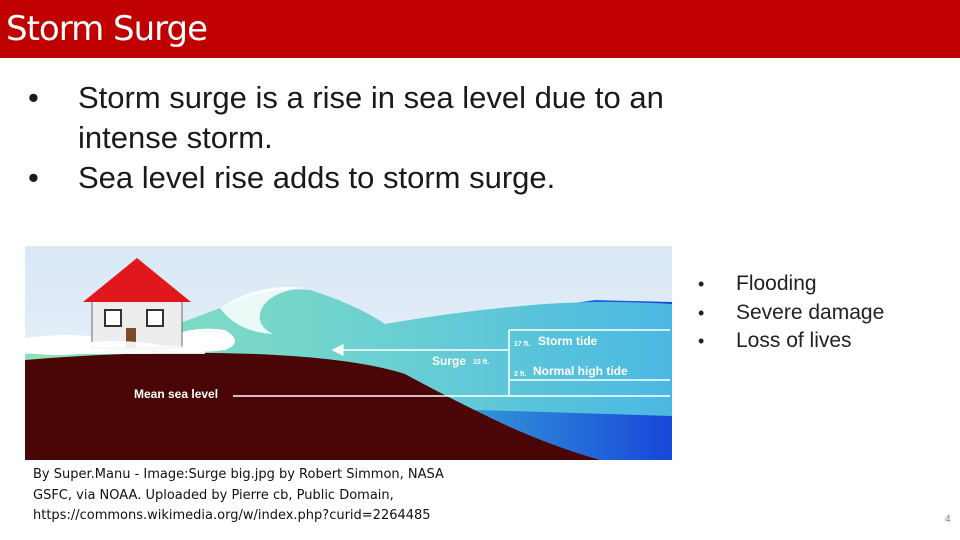 Image resolution: width=960 pixels, height=540 pixels. I want to click on effect-item: Severe damage, so click(791, 313).